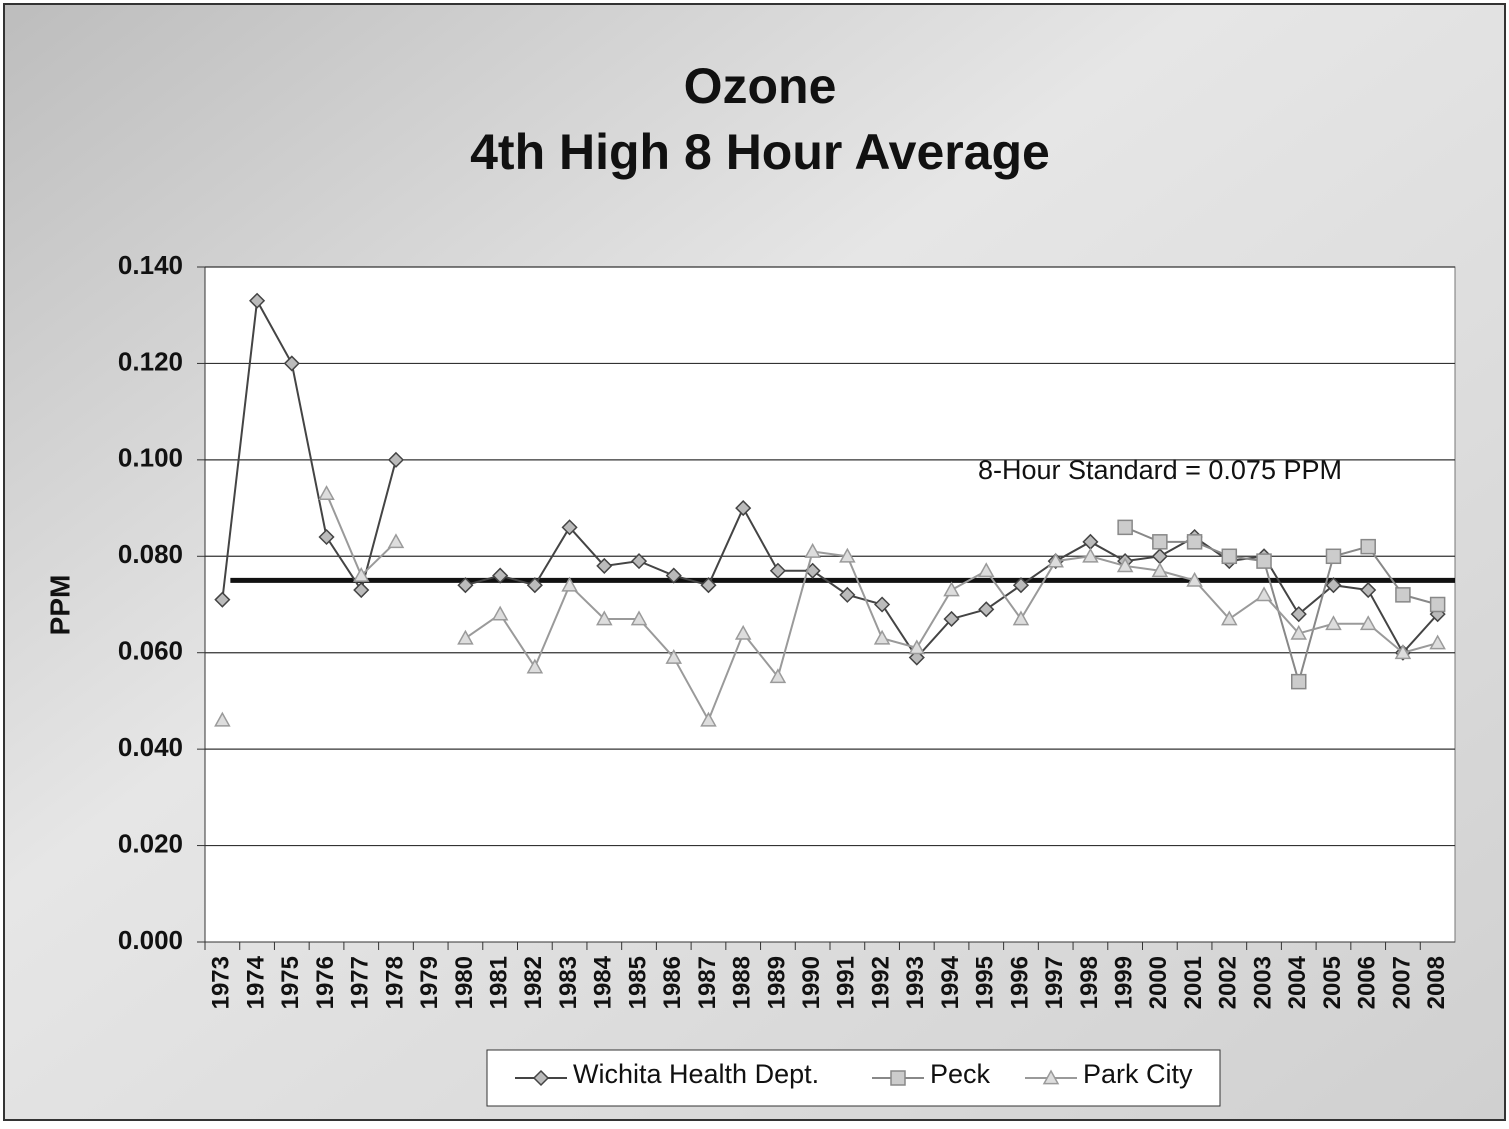  I want to click on x-tick-label: 1993, so click(915, 982).